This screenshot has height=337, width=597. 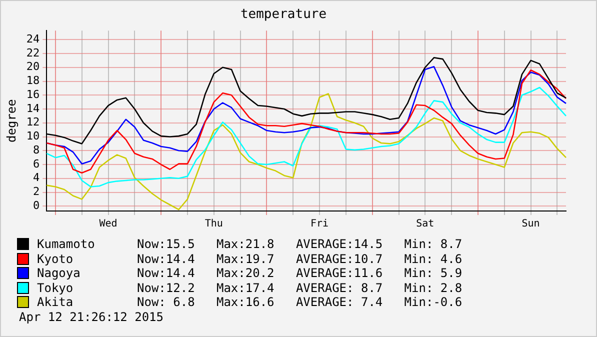 What do you see at coordinates (36, 191) in the screenshot?
I see `y-tick-label: 2` at bounding box center [36, 191].